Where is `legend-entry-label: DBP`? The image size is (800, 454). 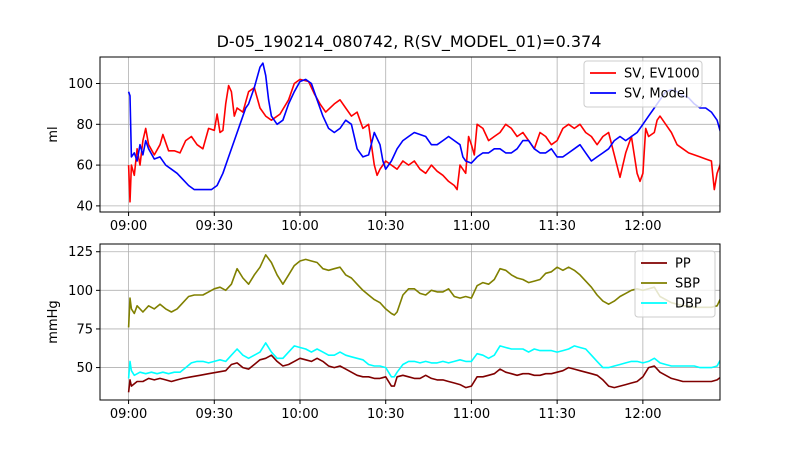 legend-entry-label: DBP is located at coordinates (688, 304).